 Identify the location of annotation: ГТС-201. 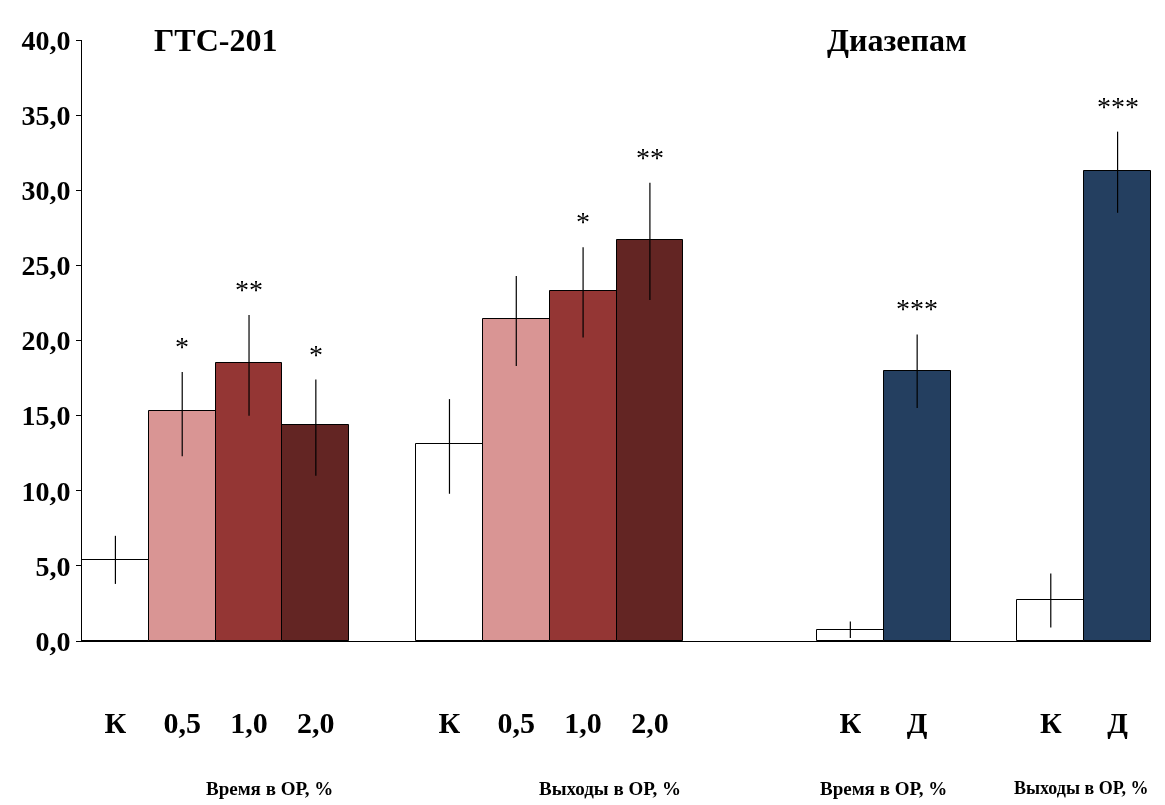
(216, 40).